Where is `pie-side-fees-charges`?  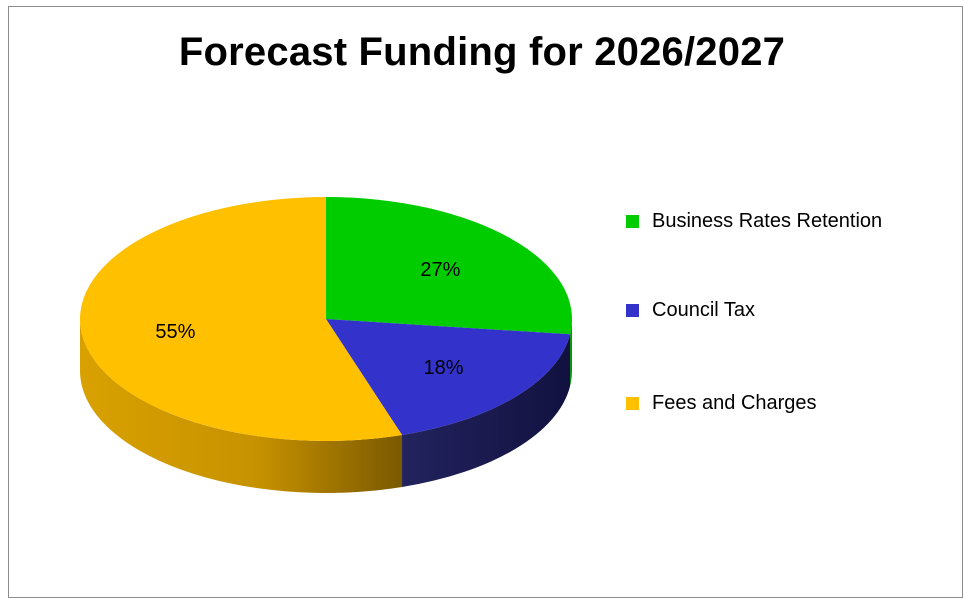 pie-side-fees-charges is located at coordinates (241, 406).